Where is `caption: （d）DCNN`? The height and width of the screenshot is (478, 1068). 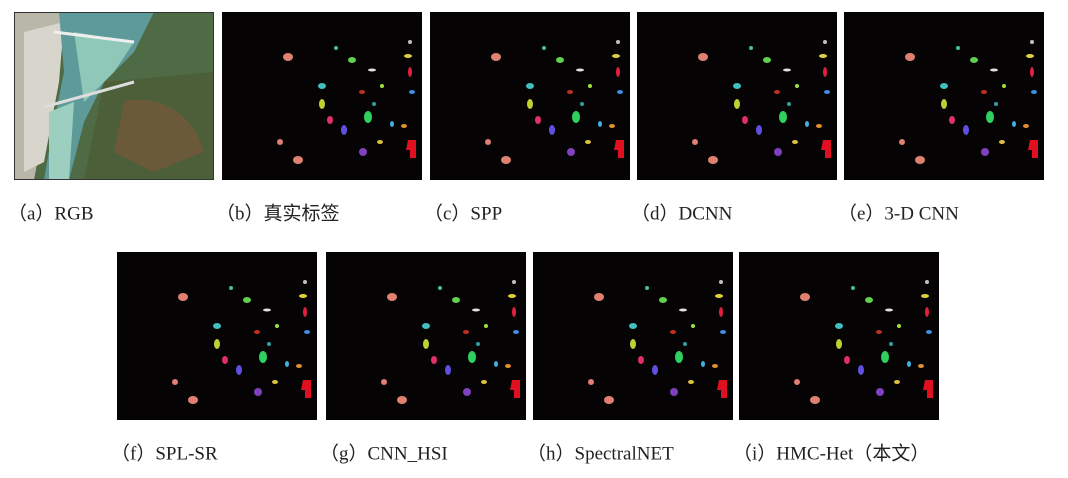 caption: （d）DCNN is located at coordinates (682, 213).